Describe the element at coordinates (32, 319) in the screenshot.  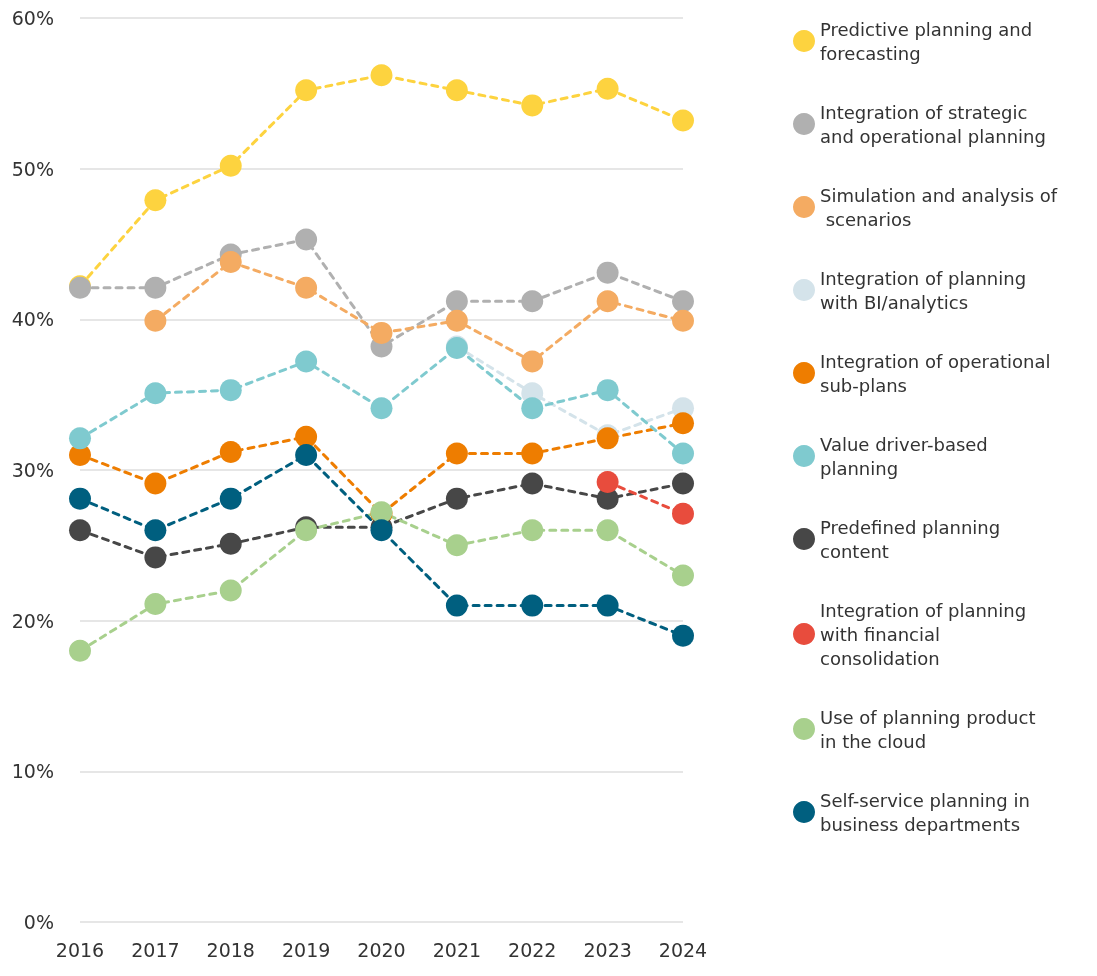
I see `y-tick-label: 40%` at that location.